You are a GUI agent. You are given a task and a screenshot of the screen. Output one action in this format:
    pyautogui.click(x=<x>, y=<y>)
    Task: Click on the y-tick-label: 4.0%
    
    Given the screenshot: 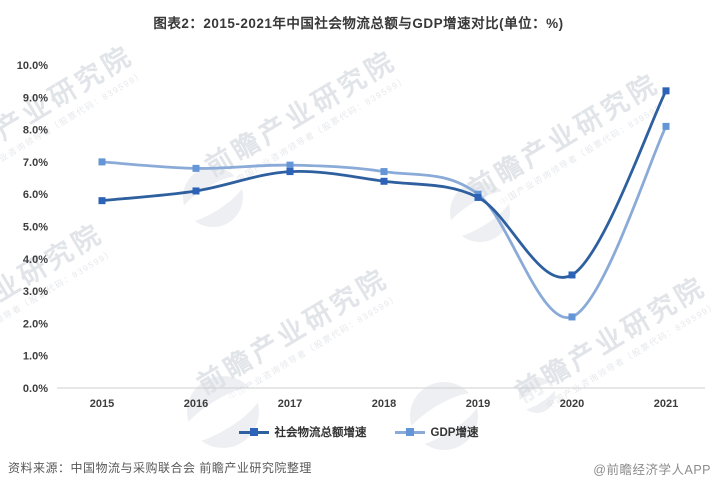 What is the action you would take?
    pyautogui.click(x=35, y=260)
    